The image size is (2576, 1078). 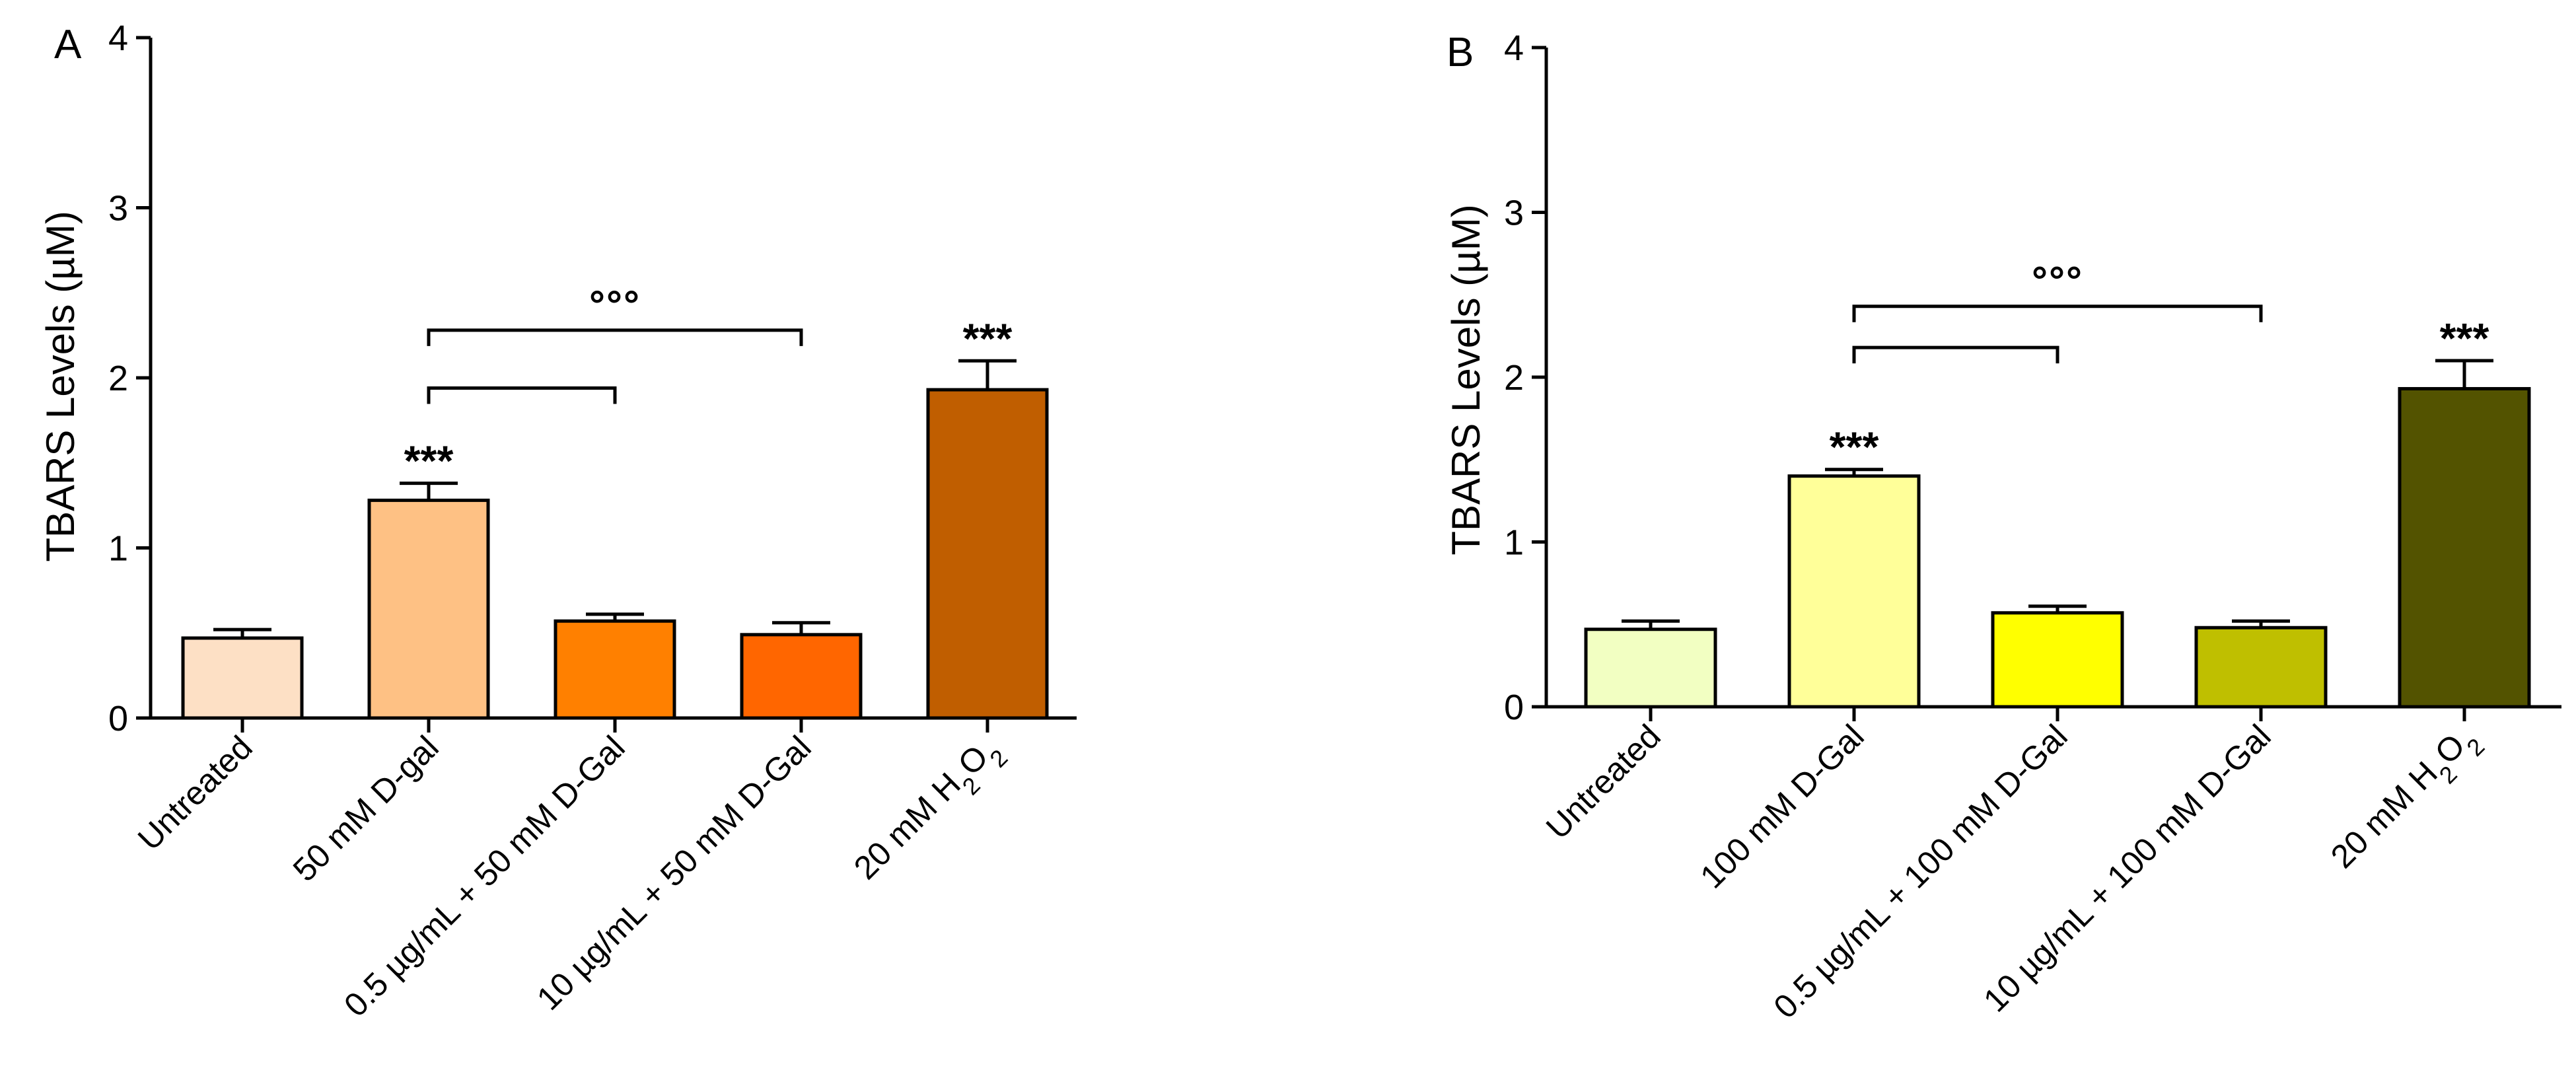 What do you see at coordinates (1782, 806) in the screenshot?
I see `x-tick-label: 100 mM D-Gal` at bounding box center [1782, 806].